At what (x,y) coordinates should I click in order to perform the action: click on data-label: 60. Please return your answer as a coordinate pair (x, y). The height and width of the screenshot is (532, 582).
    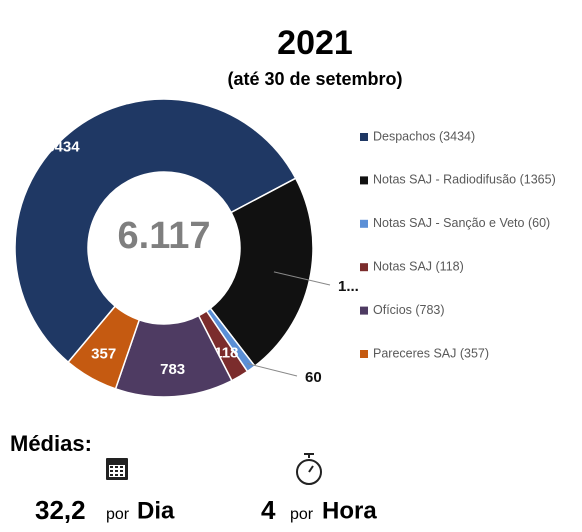
    Looking at the image, I should click on (313, 377).